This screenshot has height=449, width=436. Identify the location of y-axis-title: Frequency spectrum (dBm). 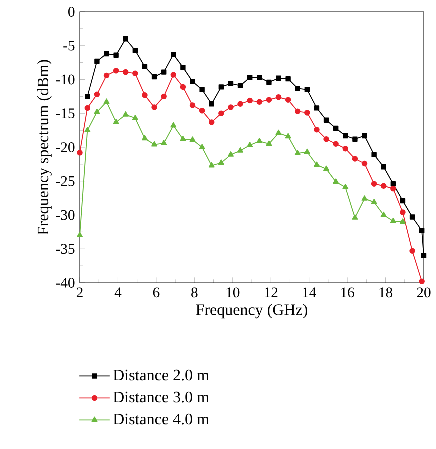
(44, 148).